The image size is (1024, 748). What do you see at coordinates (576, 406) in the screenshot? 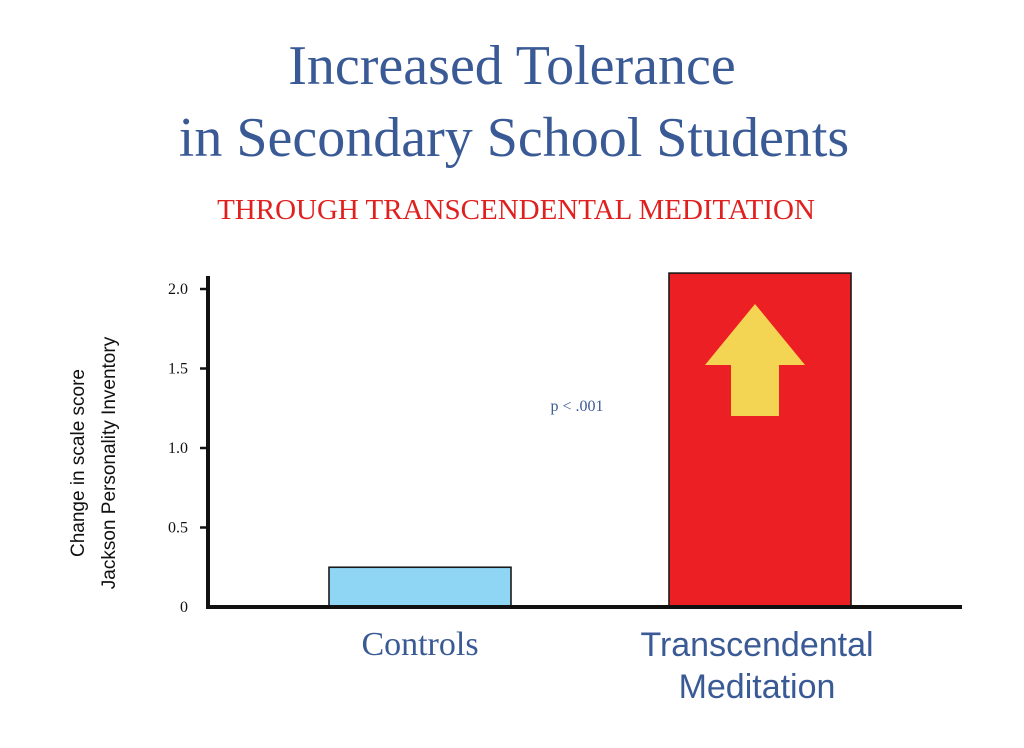
I see `p-value-annotation: p < .001` at bounding box center [576, 406].